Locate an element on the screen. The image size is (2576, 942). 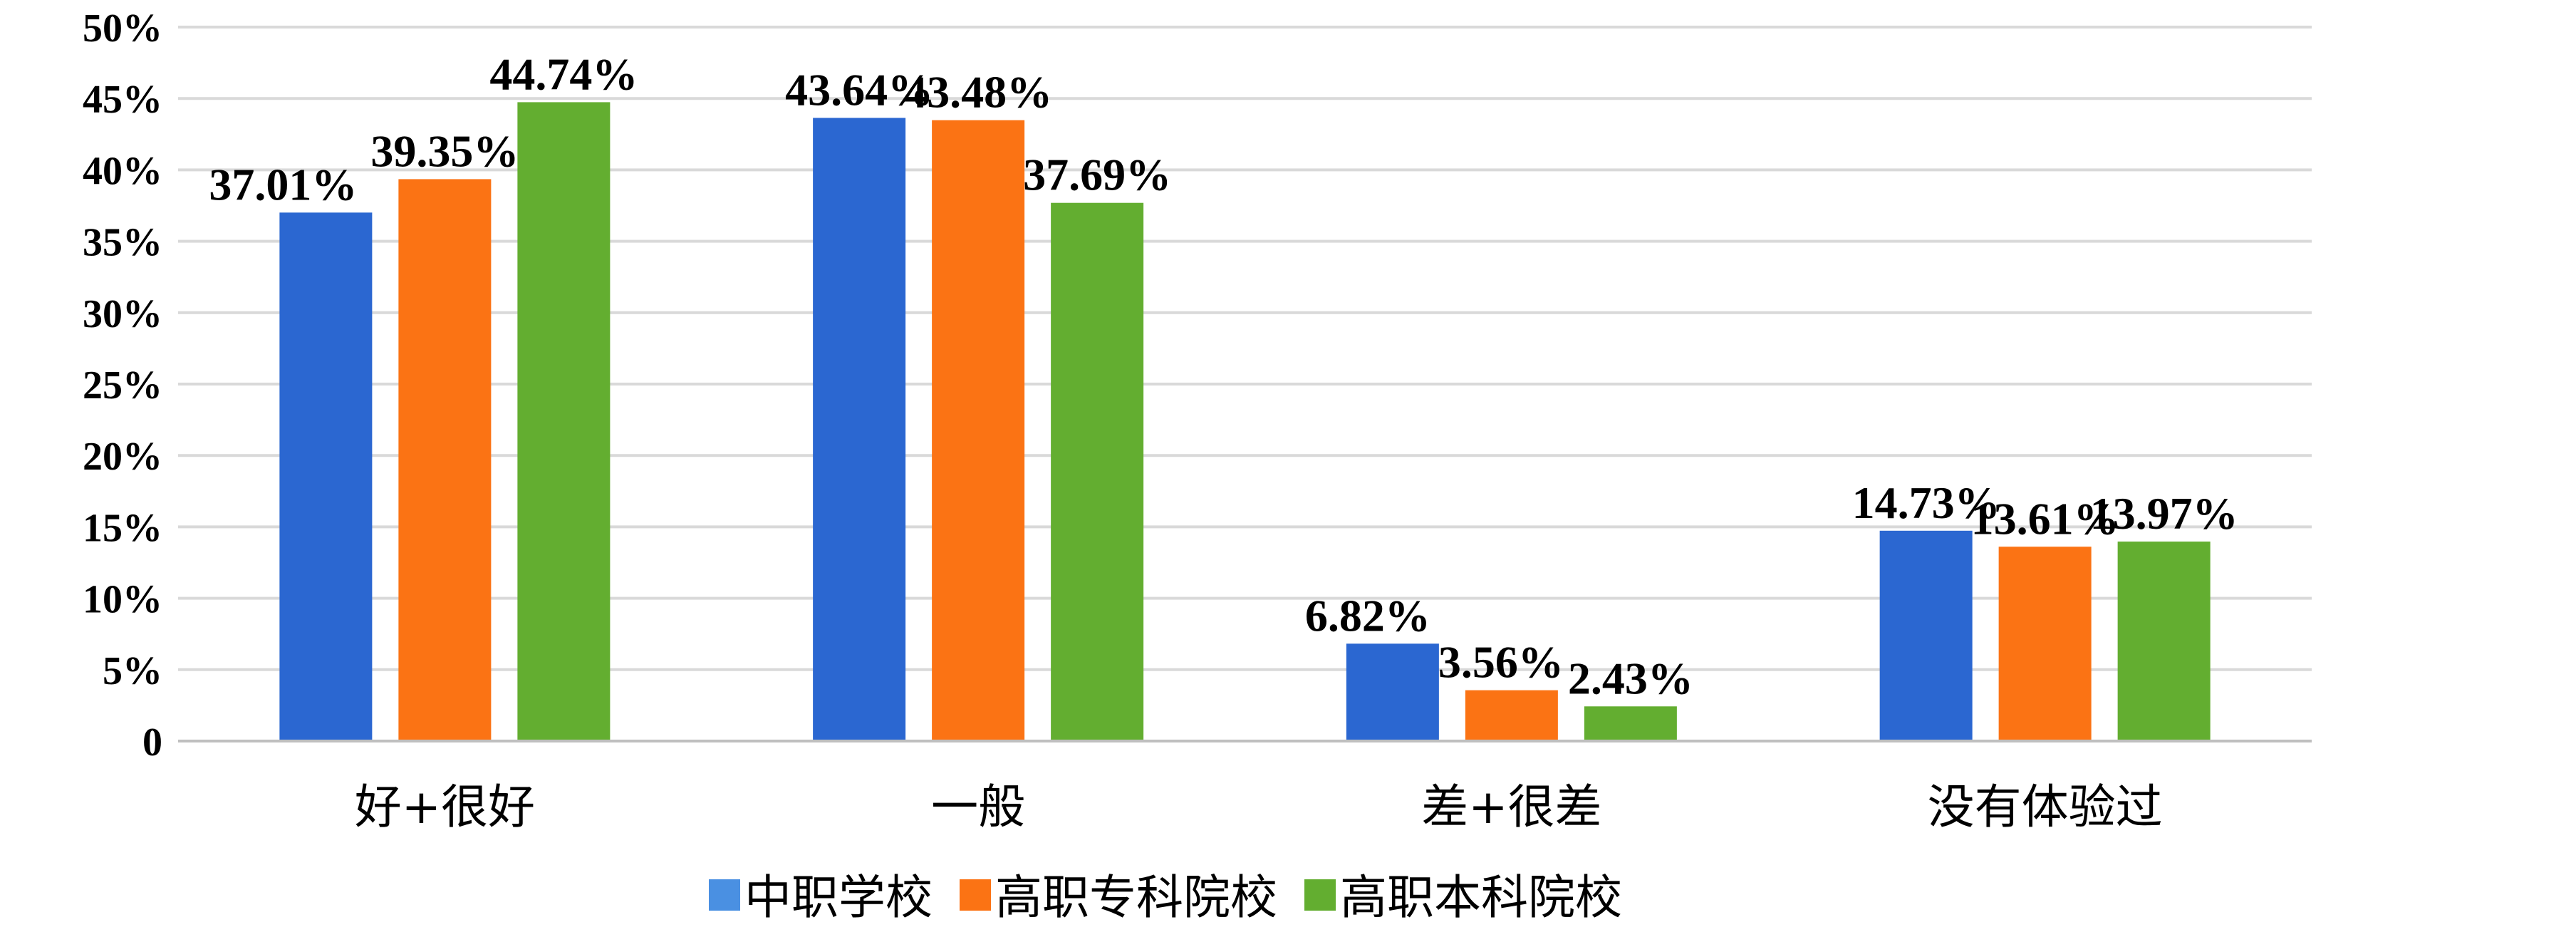
y-tick-label: 20% is located at coordinates (122, 457).